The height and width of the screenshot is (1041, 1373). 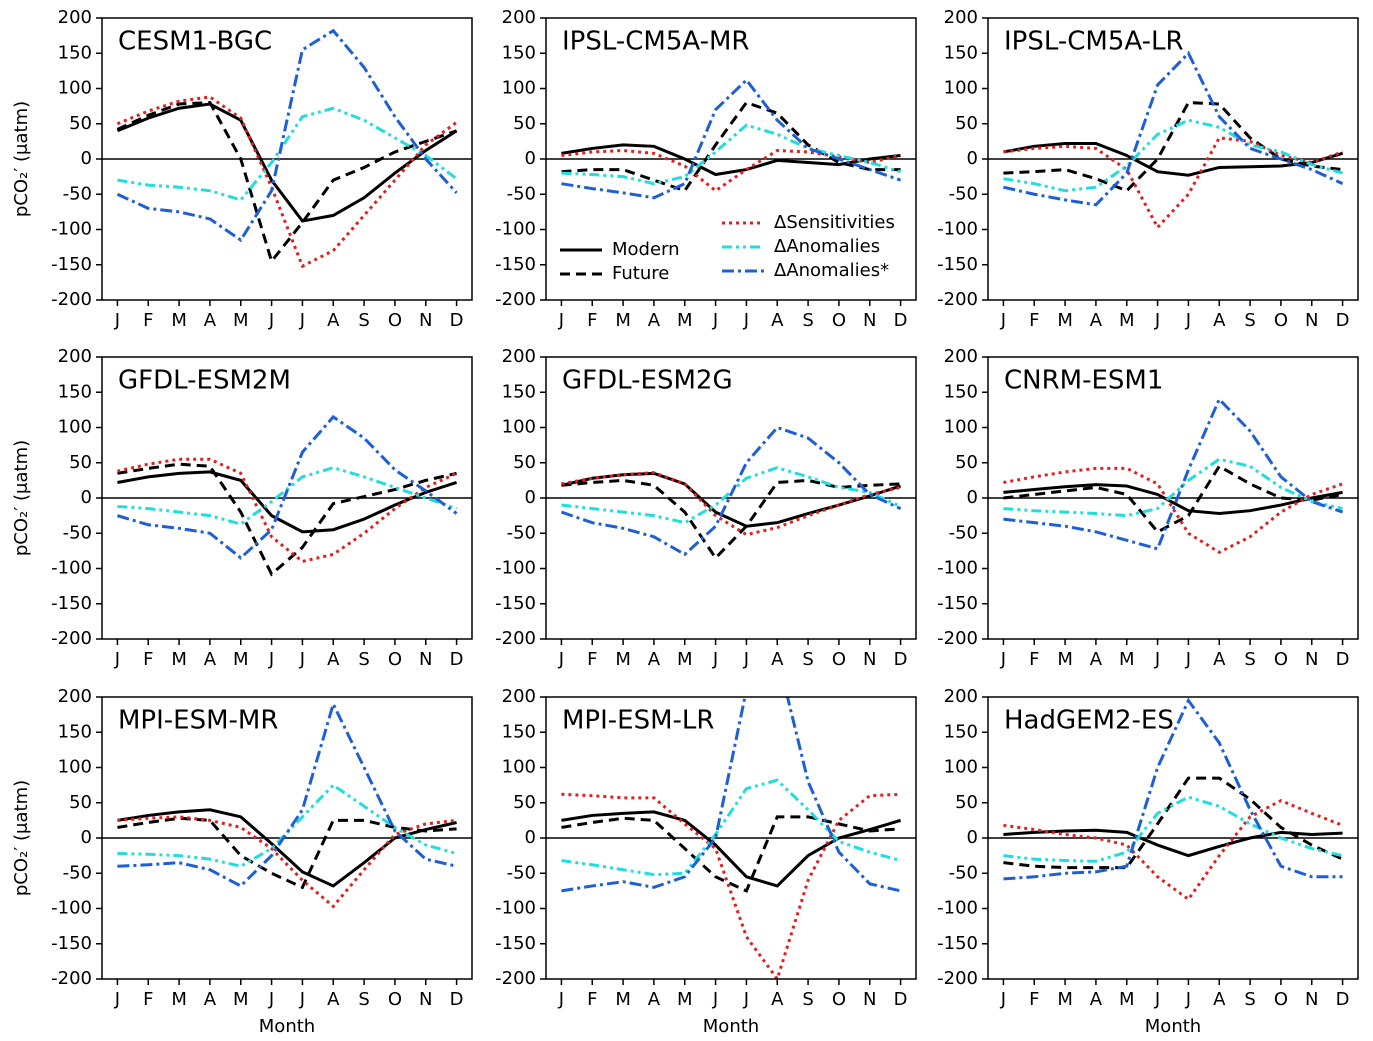 What do you see at coordinates (655, 42) in the screenshot?
I see `panel-title: IPSL-CM5A-MR` at bounding box center [655, 42].